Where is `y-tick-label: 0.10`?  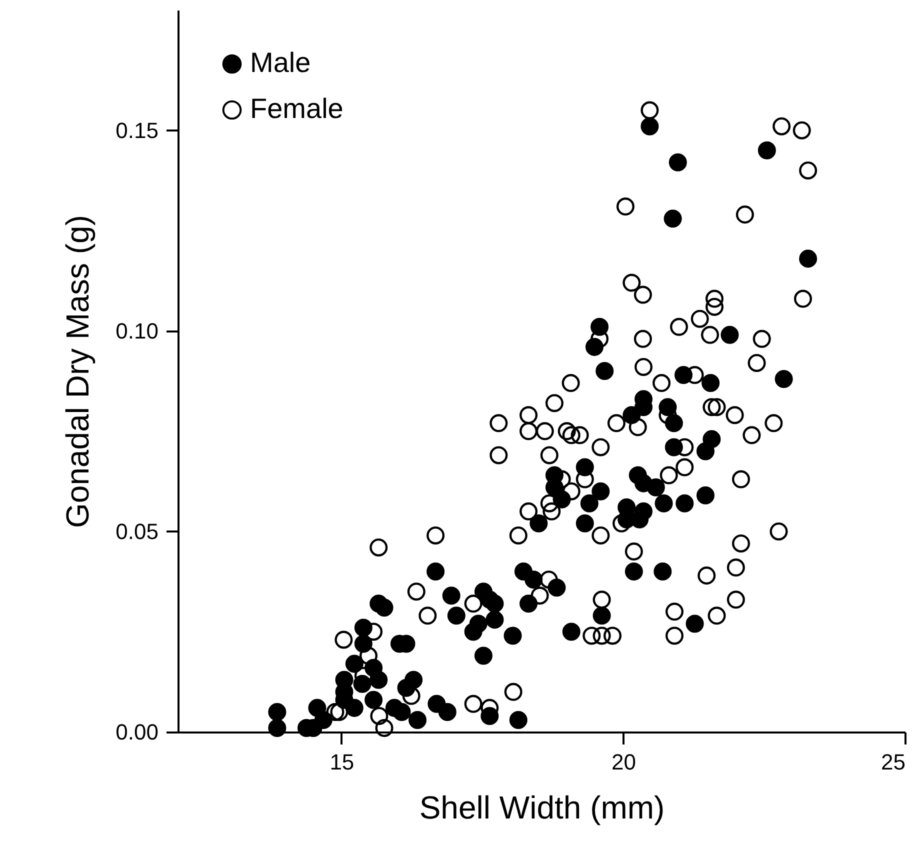 y-tick-label: 0.10 is located at coordinates (137, 331).